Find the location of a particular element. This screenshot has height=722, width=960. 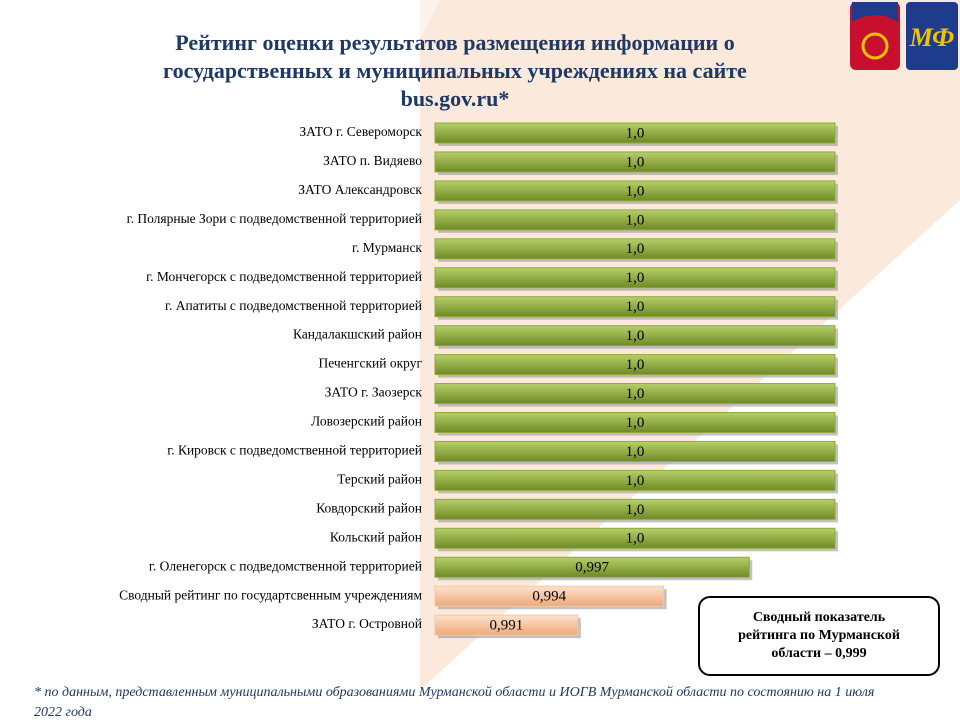

data-label: 0,994 is located at coordinates (549, 597).